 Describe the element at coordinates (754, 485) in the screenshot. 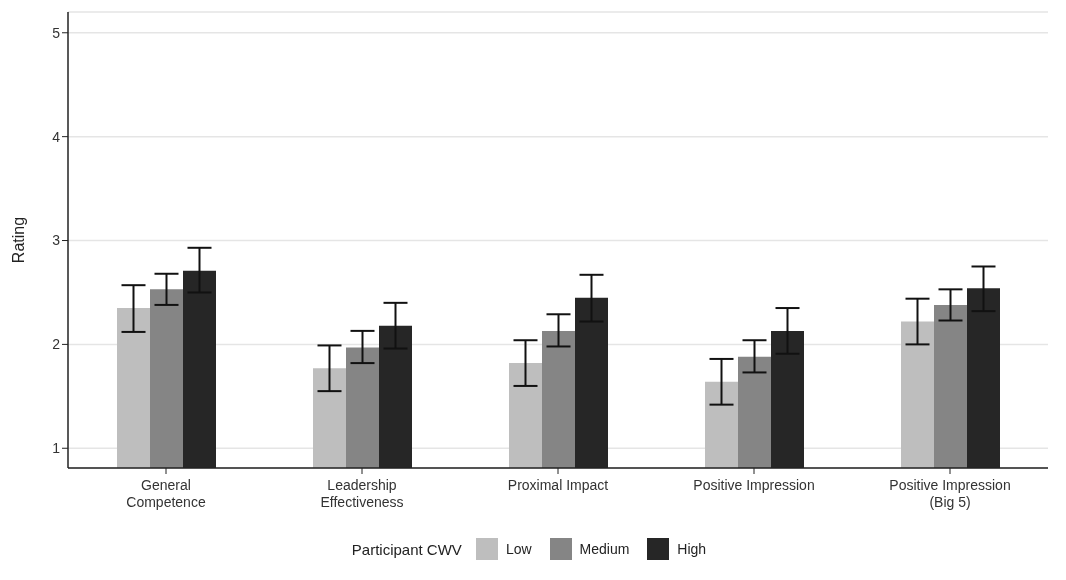

I see `x-tick-label: Positive Impression` at that location.